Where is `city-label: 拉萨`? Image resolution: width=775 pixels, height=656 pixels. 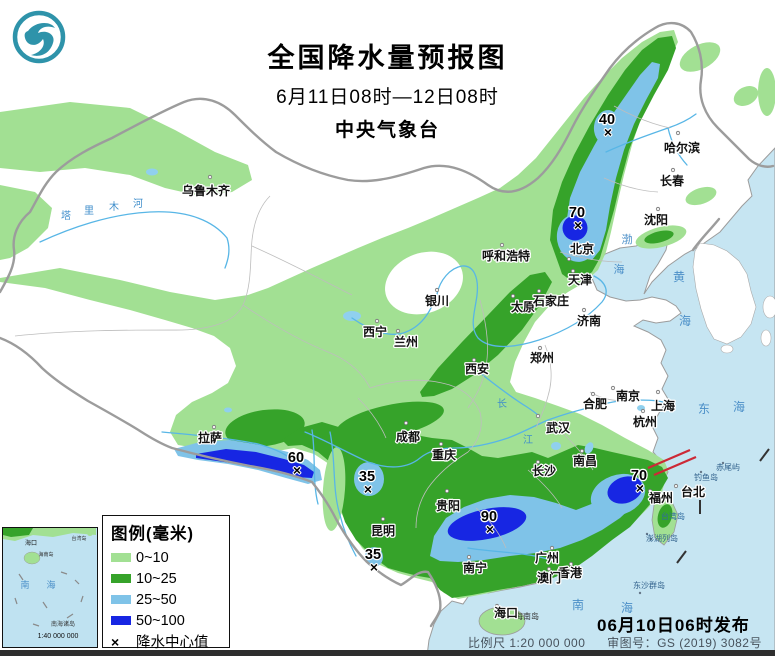
city-label: 拉萨 is located at coordinates (210, 437).